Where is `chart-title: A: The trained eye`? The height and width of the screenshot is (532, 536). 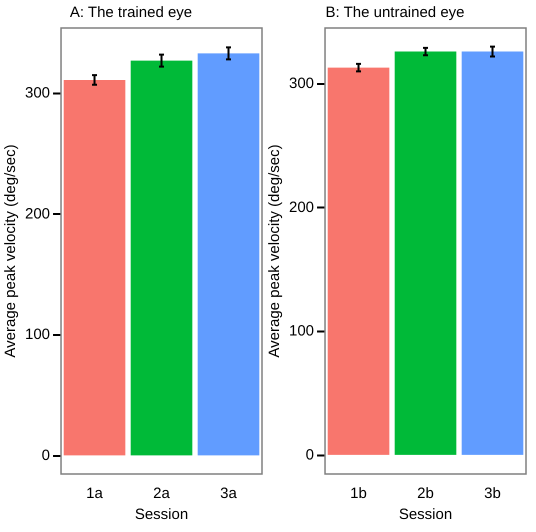
chart-title: A: The trained eye is located at coordinates (131, 13).